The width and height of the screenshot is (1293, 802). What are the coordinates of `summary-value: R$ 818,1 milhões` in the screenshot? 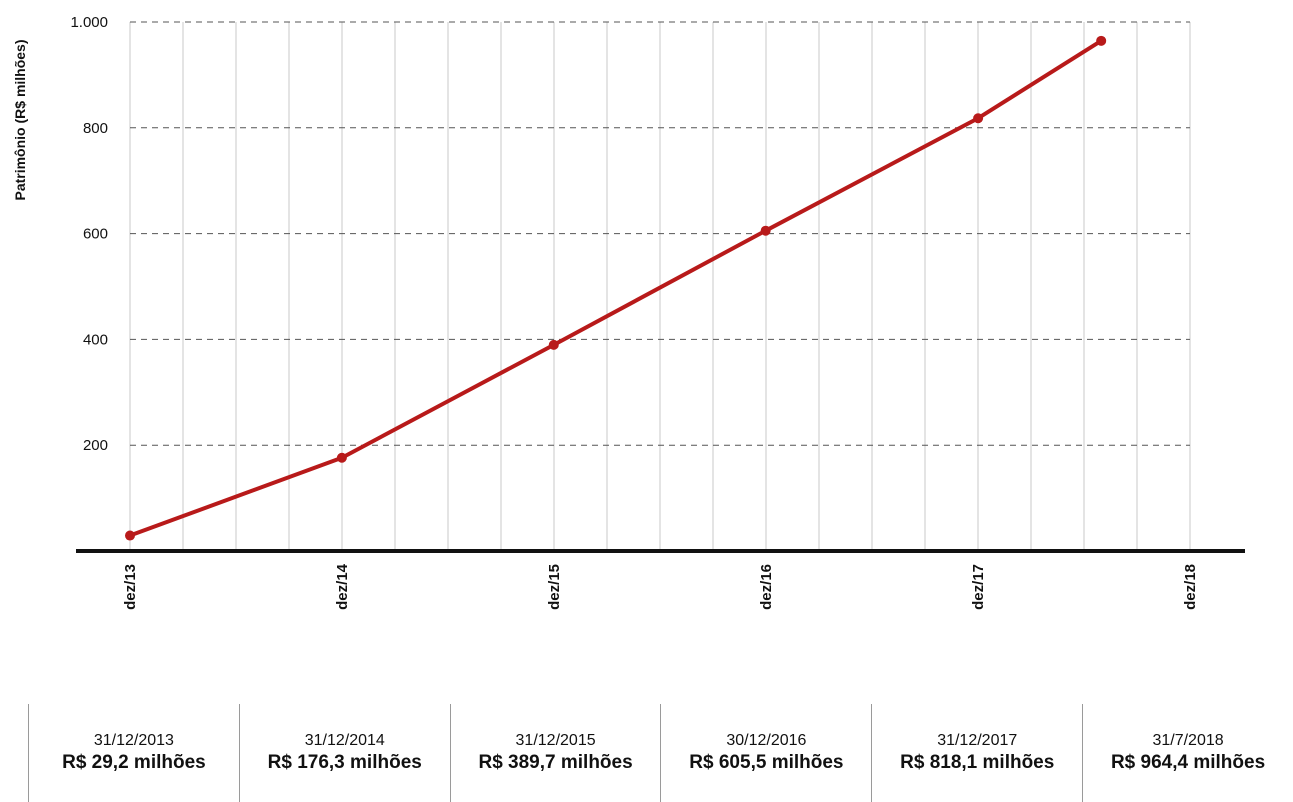 It's located at (977, 762).